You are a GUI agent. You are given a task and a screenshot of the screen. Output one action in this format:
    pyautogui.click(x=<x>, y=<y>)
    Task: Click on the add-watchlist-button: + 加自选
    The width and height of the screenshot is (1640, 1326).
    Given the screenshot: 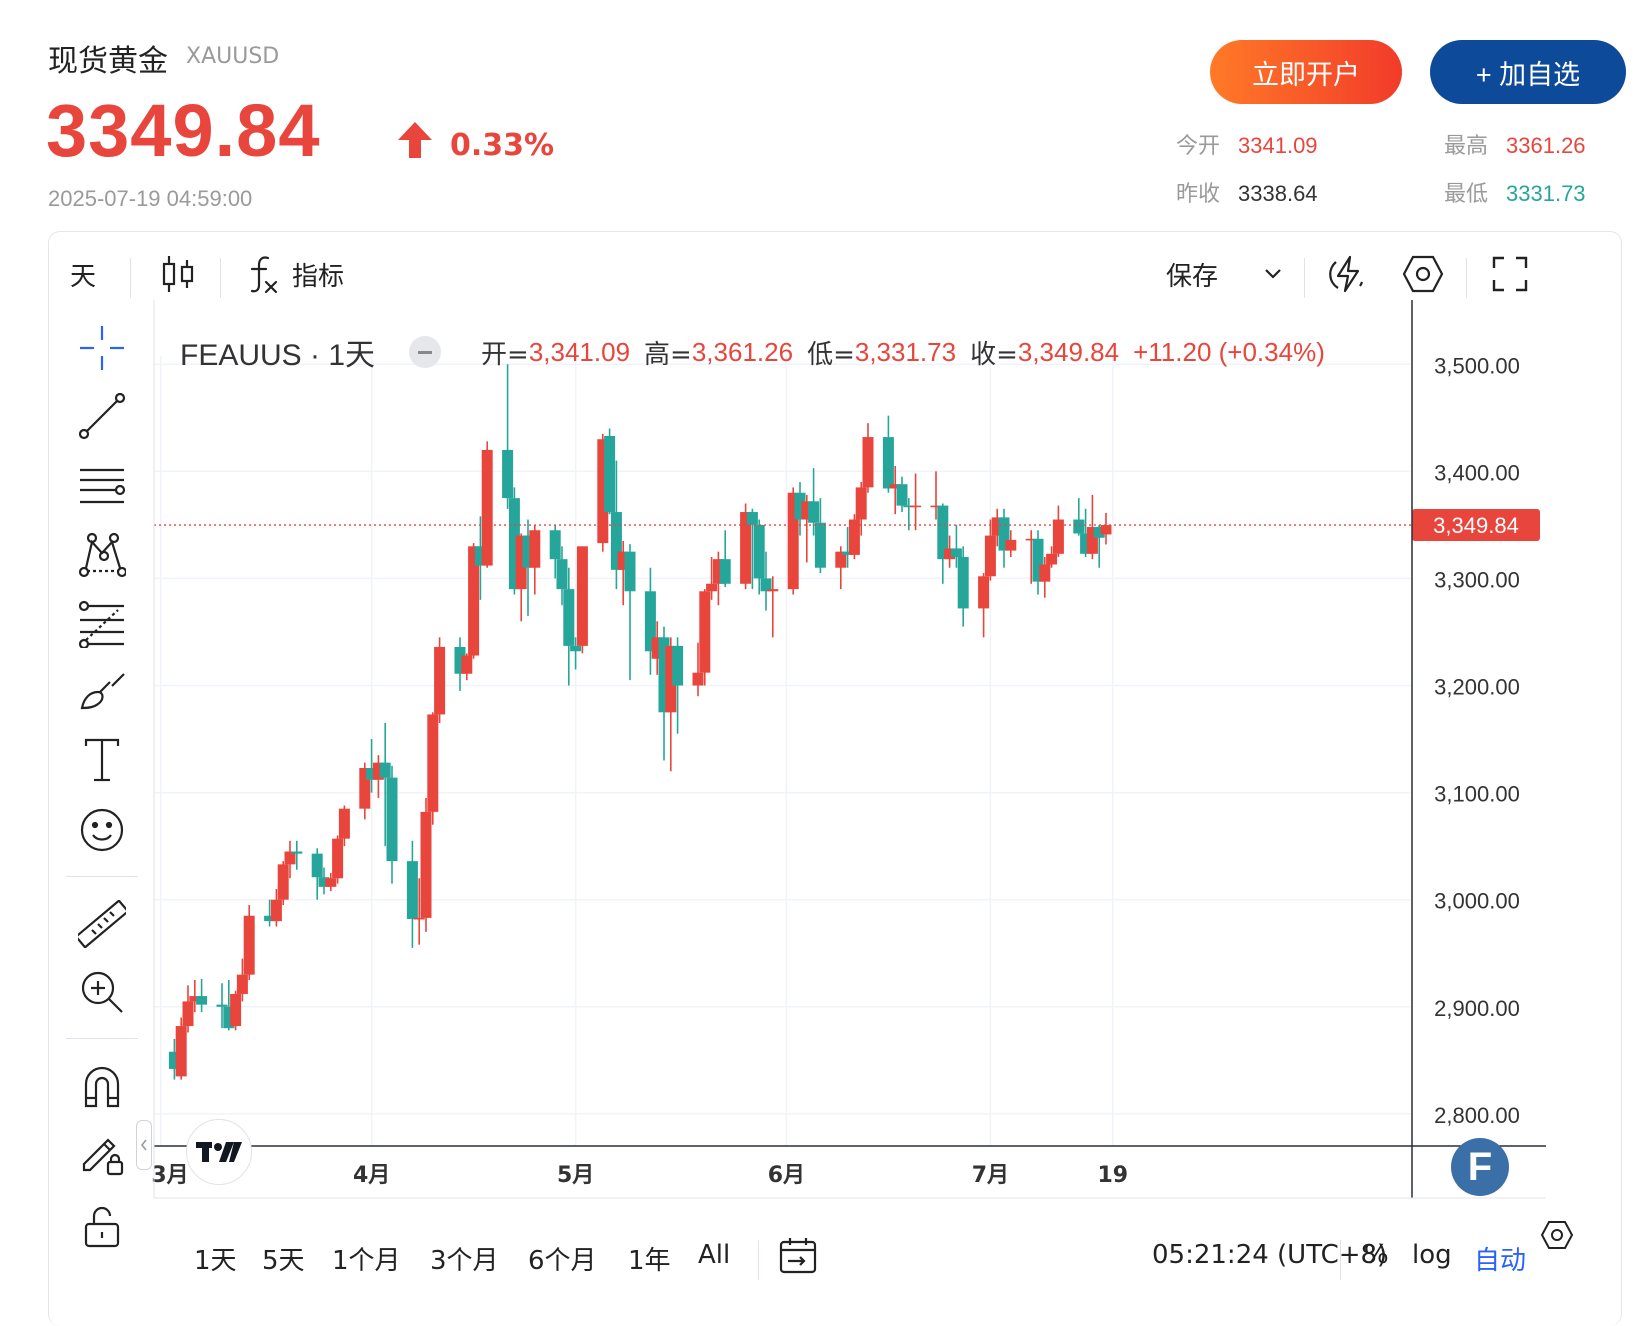 What is the action you would take?
    pyautogui.click(x=1528, y=72)
    